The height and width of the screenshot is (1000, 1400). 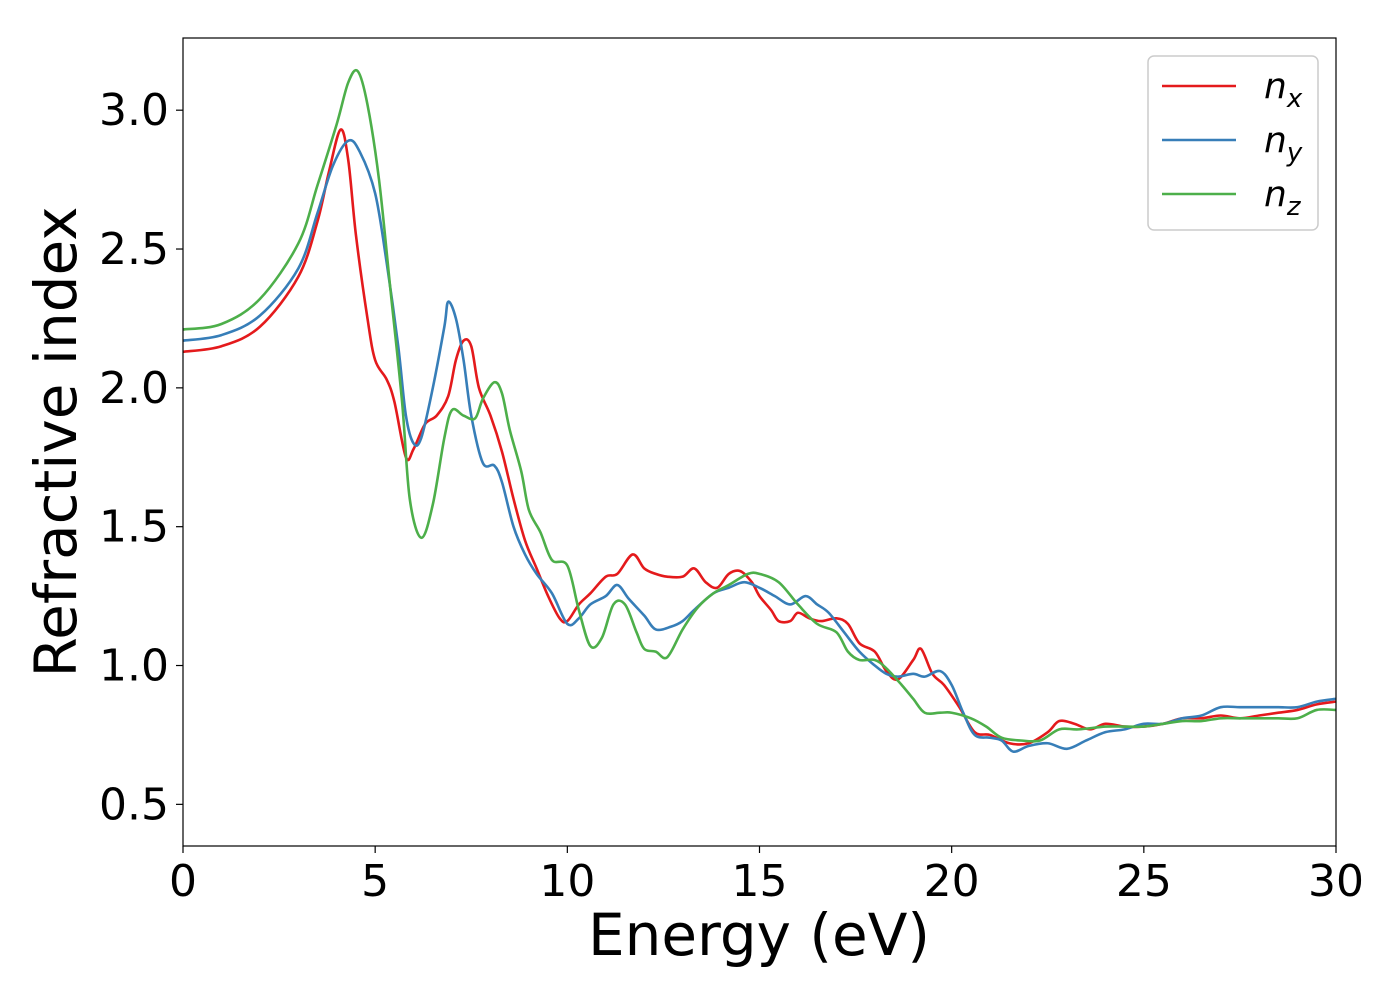 I want to click on y-tick-label: 0.5, so click(x=134, y=804).